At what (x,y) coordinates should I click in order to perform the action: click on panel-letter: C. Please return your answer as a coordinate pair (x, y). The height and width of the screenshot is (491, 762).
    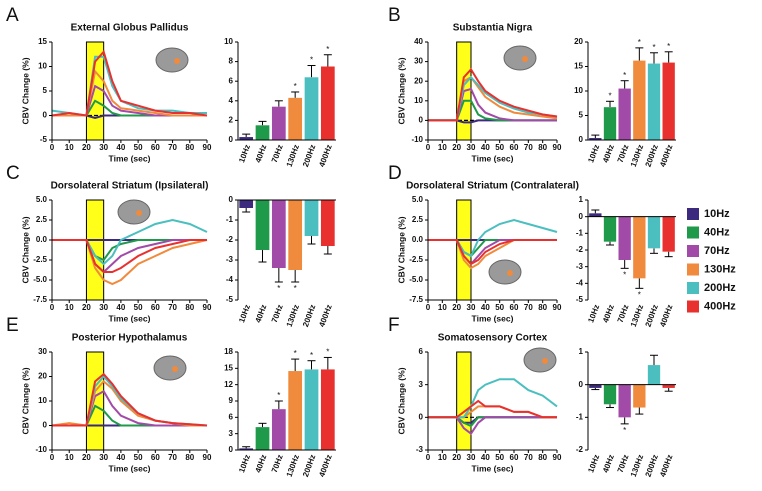
    Looking at the image, I should click on (13, 173).